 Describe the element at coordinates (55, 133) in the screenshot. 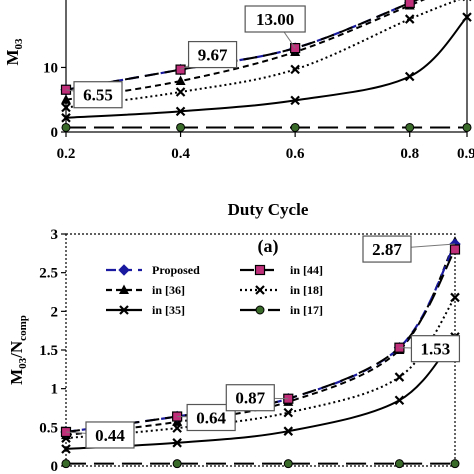

I see `top-y-tick-label: 0` at that location.